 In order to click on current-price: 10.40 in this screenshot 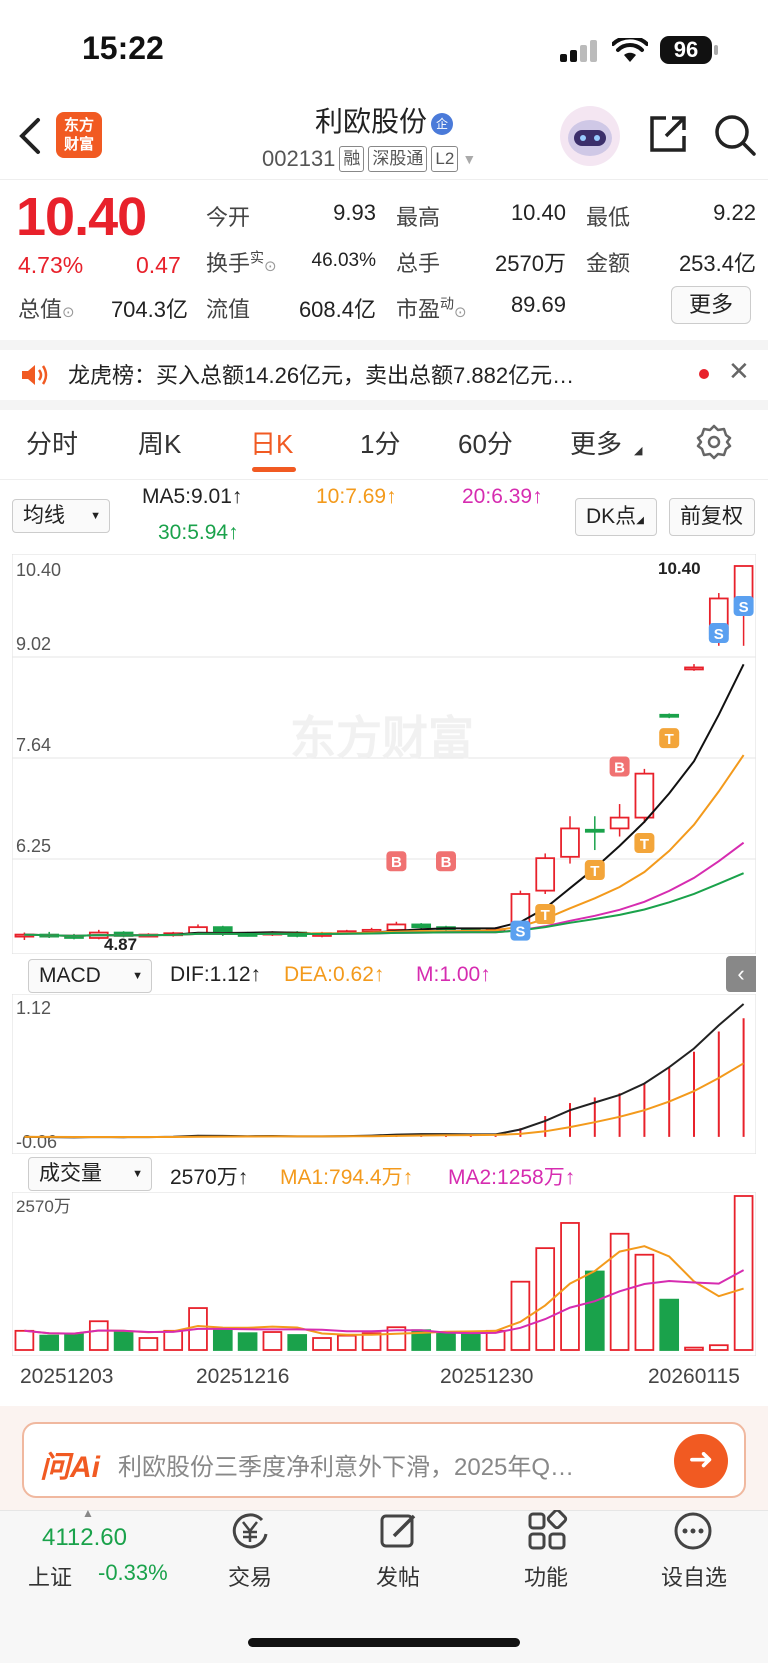, I will do `click(81, 217)`.